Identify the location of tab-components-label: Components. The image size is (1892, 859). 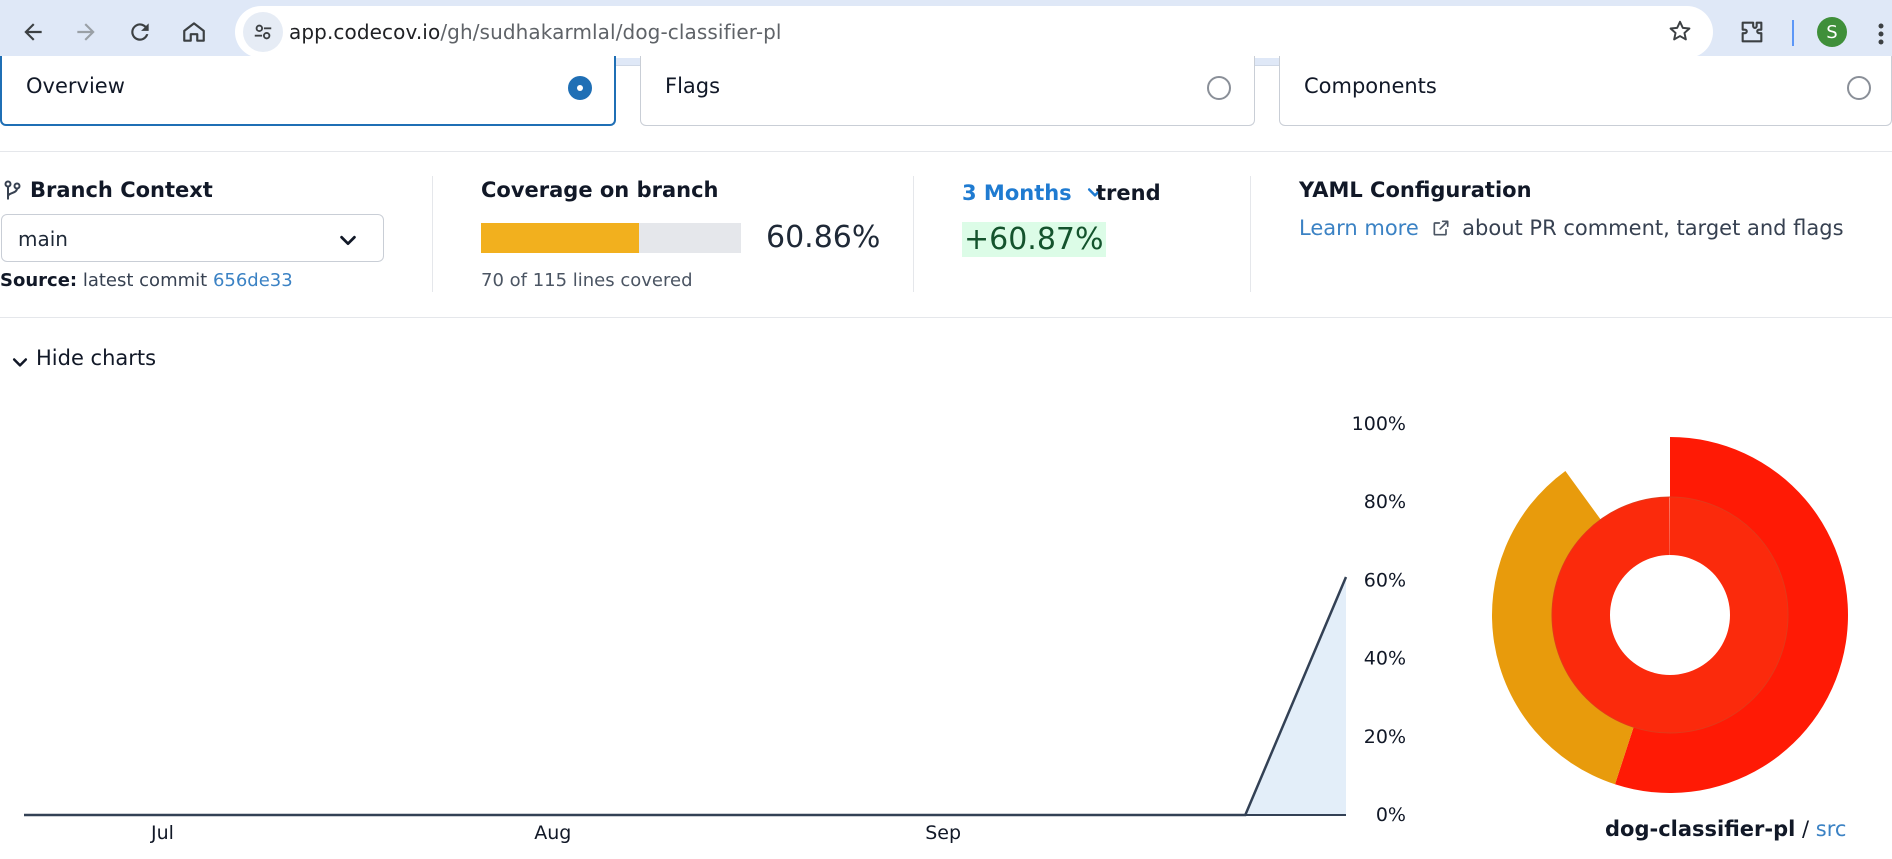
(1370, 86).